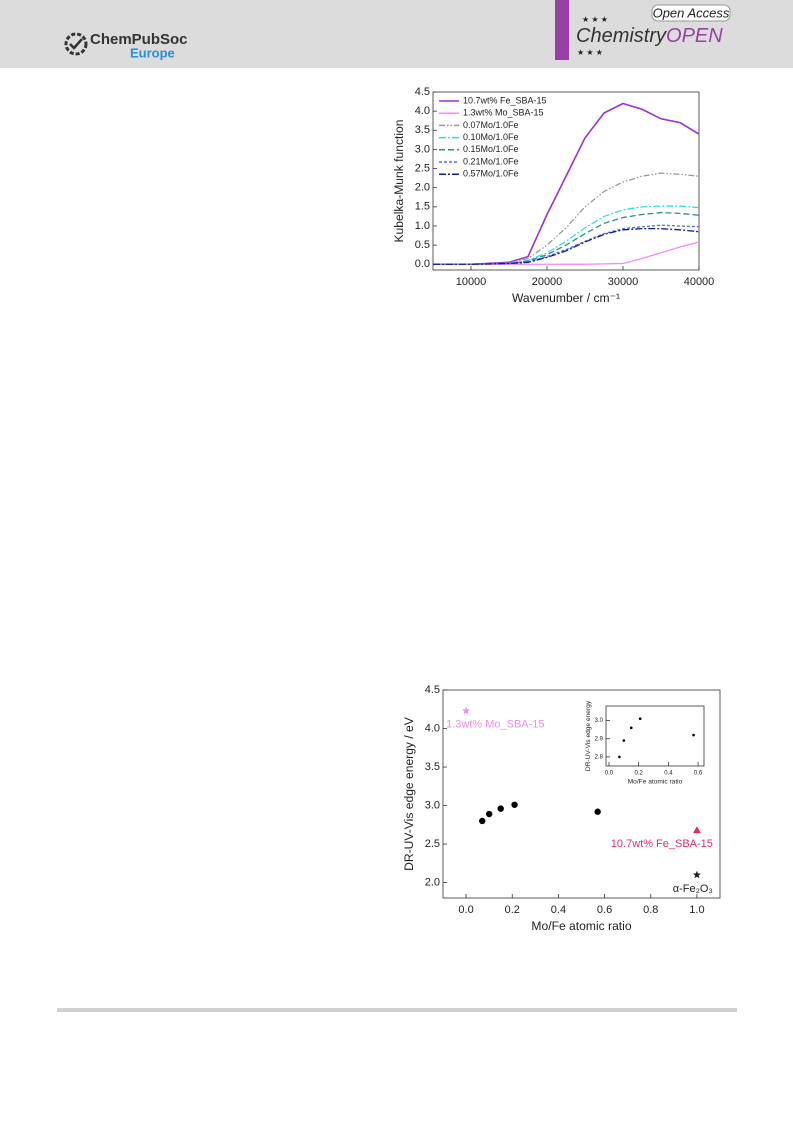 The width and height of the screenshot is (793, 1126). I want to click on badge: Open Access, so click(691, 12).